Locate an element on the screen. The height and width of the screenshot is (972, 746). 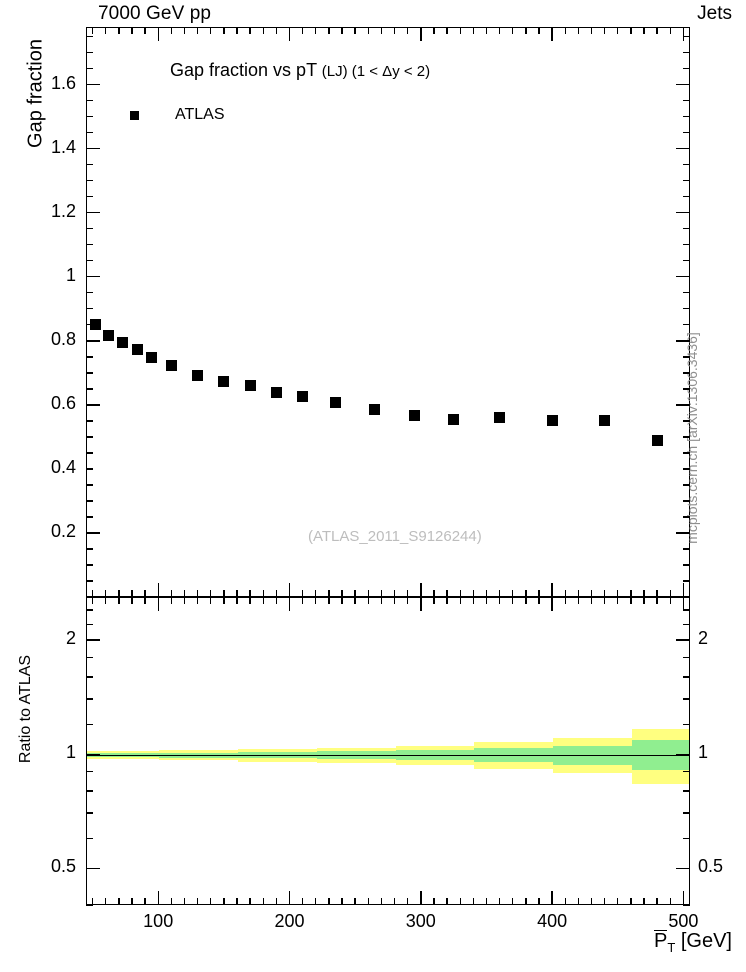
x-axis-title-base: P is located at coordinates (661, 941).